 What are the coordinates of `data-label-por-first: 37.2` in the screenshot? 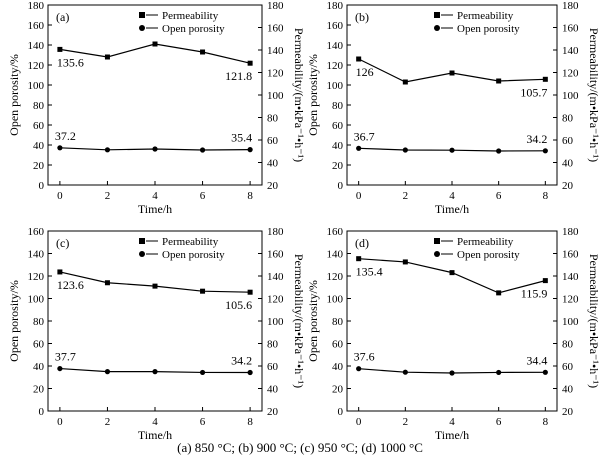 It's located at (65, 136).